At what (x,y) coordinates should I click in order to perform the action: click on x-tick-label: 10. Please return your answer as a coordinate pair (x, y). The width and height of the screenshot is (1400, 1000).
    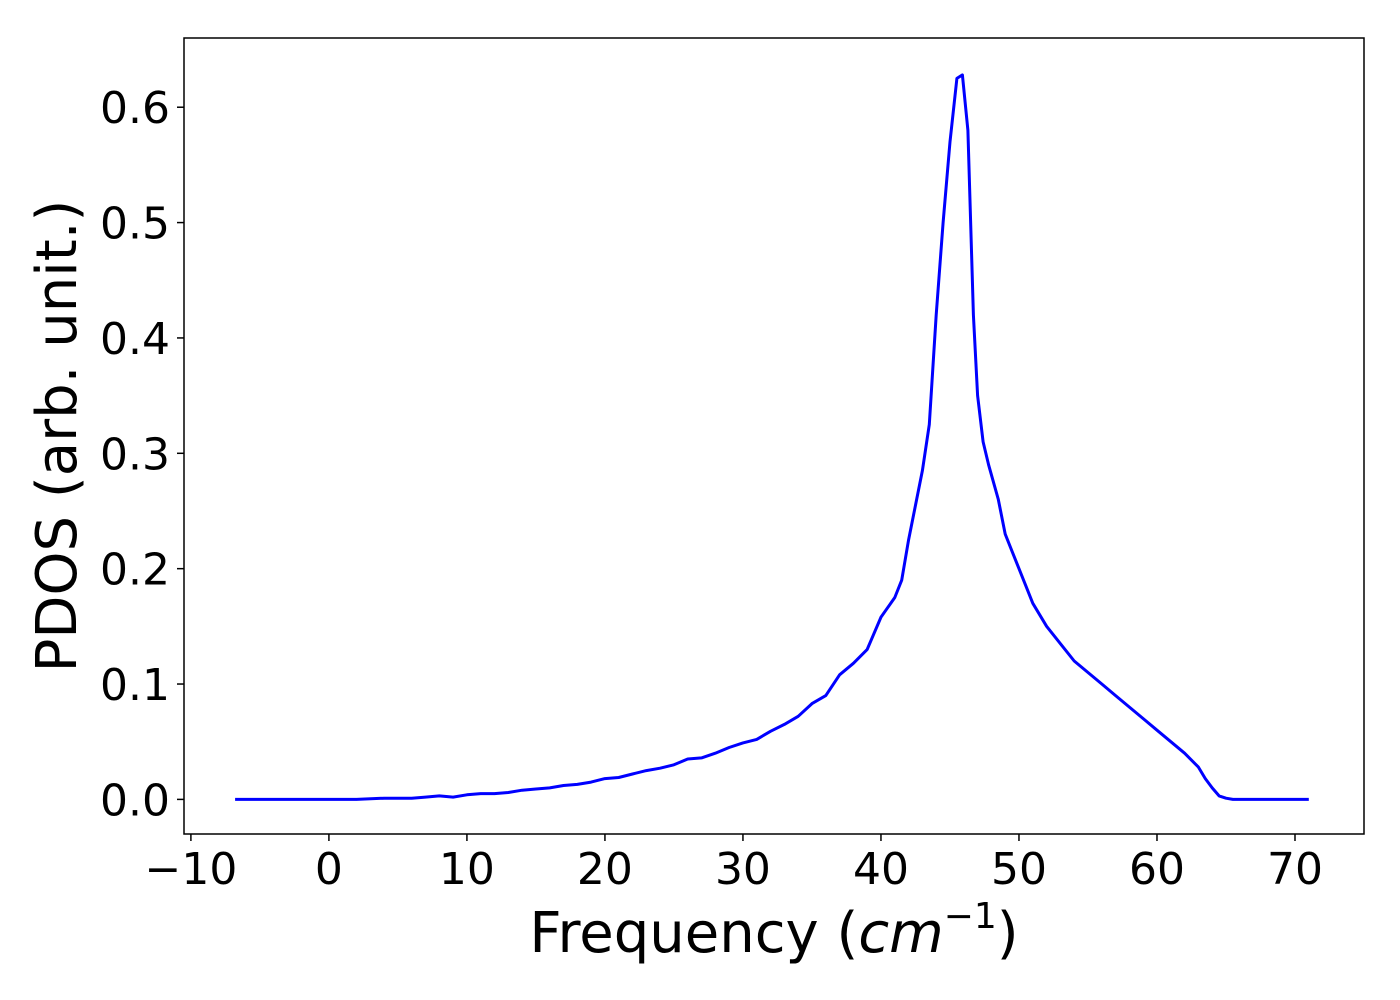
    Looking at the image, I should click on (467, 869).